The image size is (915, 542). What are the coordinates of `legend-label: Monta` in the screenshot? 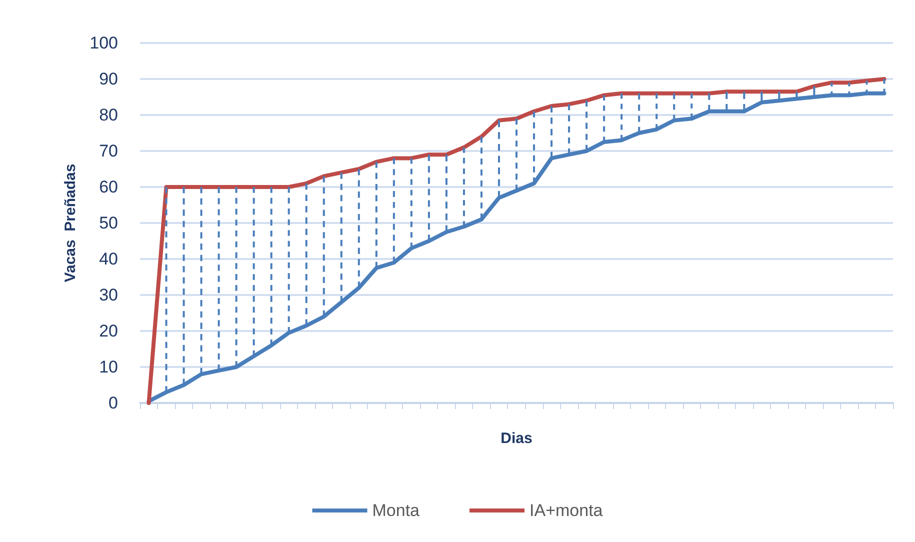 It's located at (396, 510).